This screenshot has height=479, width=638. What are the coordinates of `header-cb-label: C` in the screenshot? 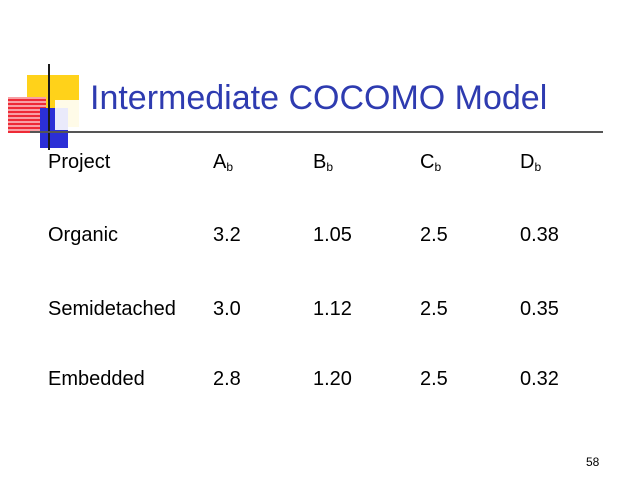 It's located at (427, 162).